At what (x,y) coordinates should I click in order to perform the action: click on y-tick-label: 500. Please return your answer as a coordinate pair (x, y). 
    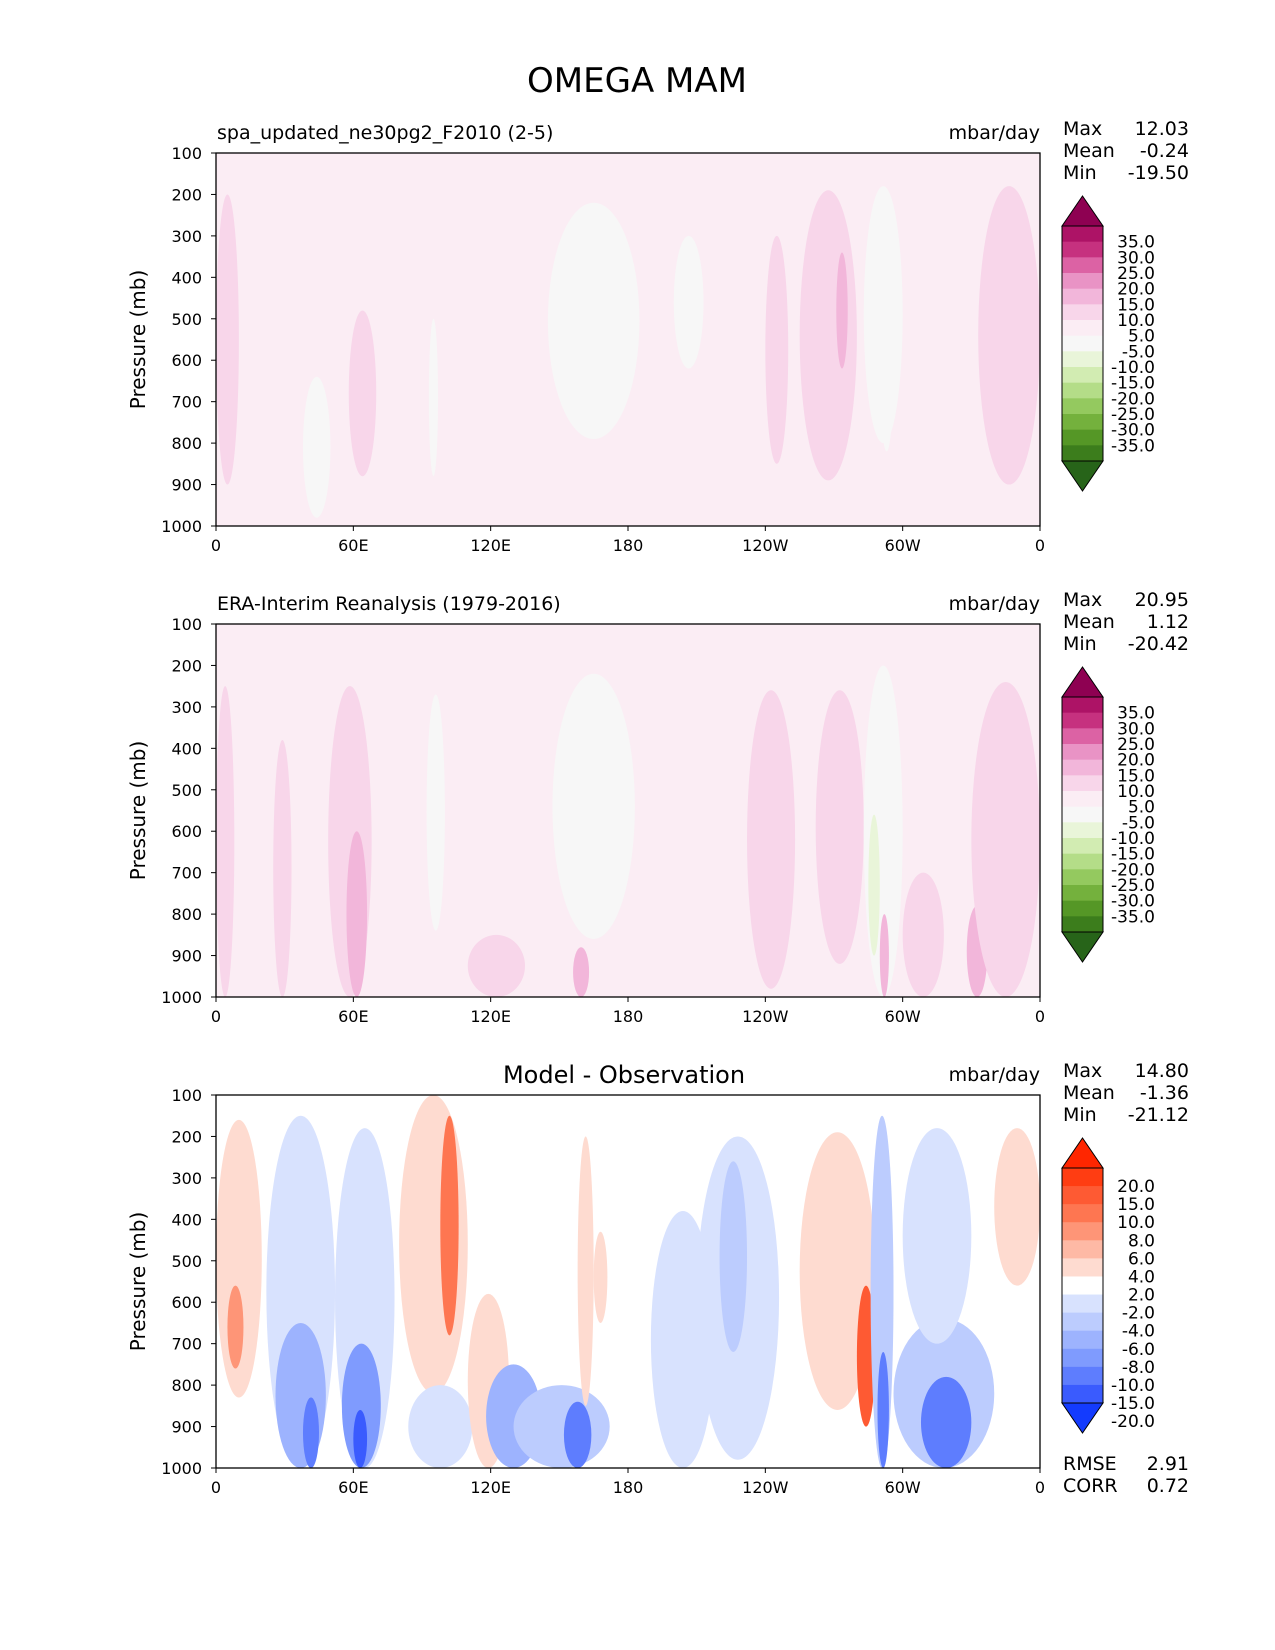
    Looking at the image, I should click on (186, 1261).